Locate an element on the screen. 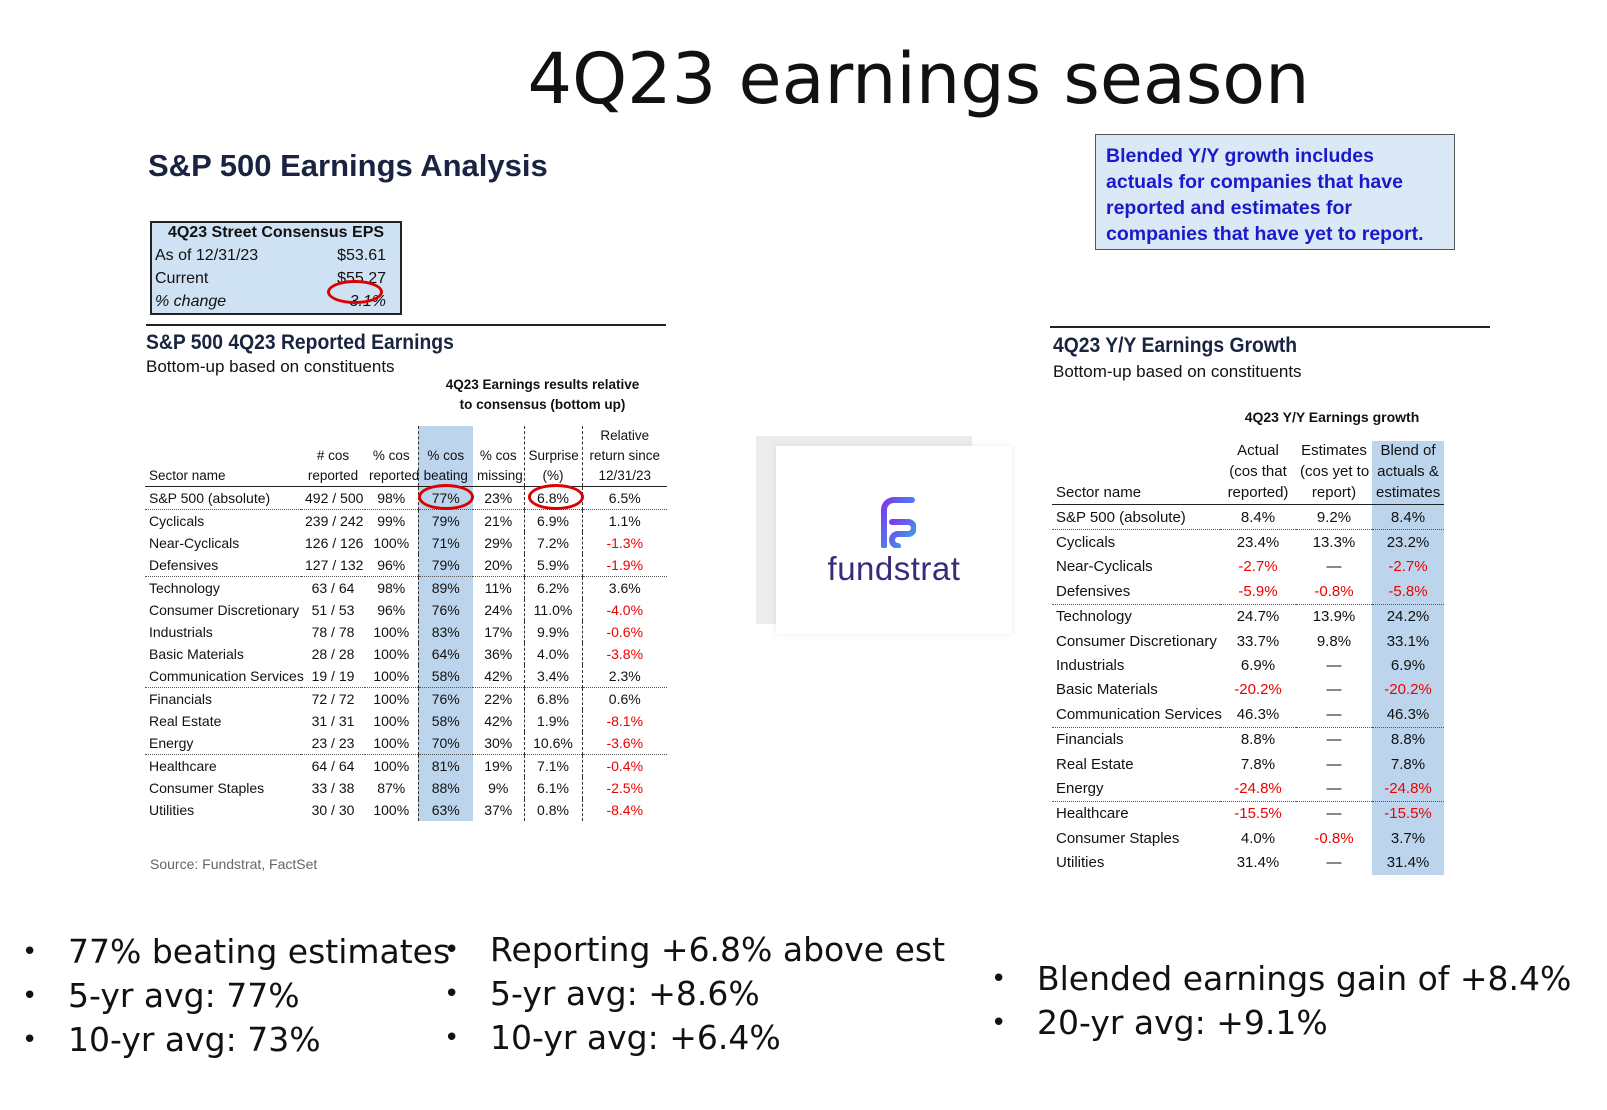  table-cell: 30% is located at coordinates (498, 743).